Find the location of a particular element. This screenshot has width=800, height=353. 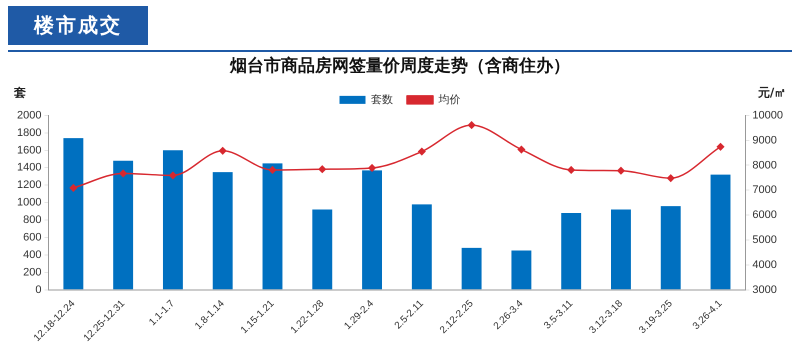

y-tick-label: 1400 is located at coordinates (29, 168).